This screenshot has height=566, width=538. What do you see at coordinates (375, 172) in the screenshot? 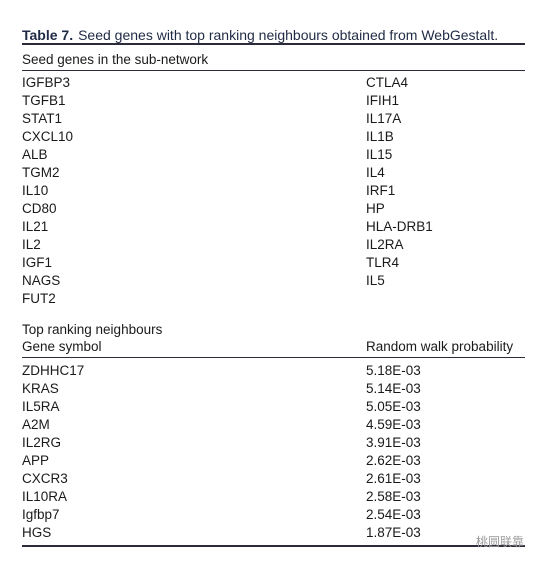
I see `seed-gene: IL4` at bounding box center [375, 172].